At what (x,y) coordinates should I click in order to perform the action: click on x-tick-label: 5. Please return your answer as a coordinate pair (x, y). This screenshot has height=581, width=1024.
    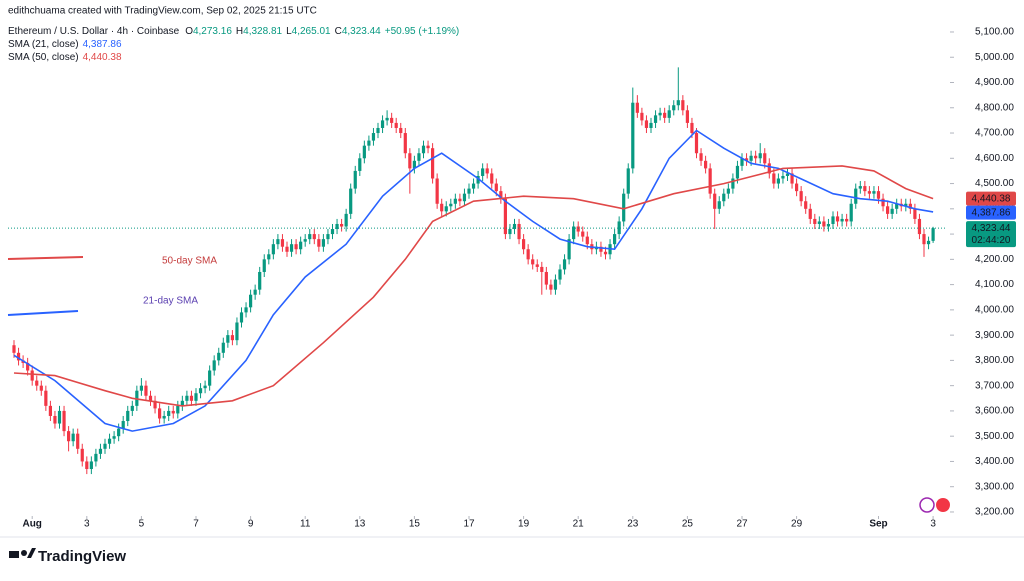
    Looking at the image, I should click on (142, 524).